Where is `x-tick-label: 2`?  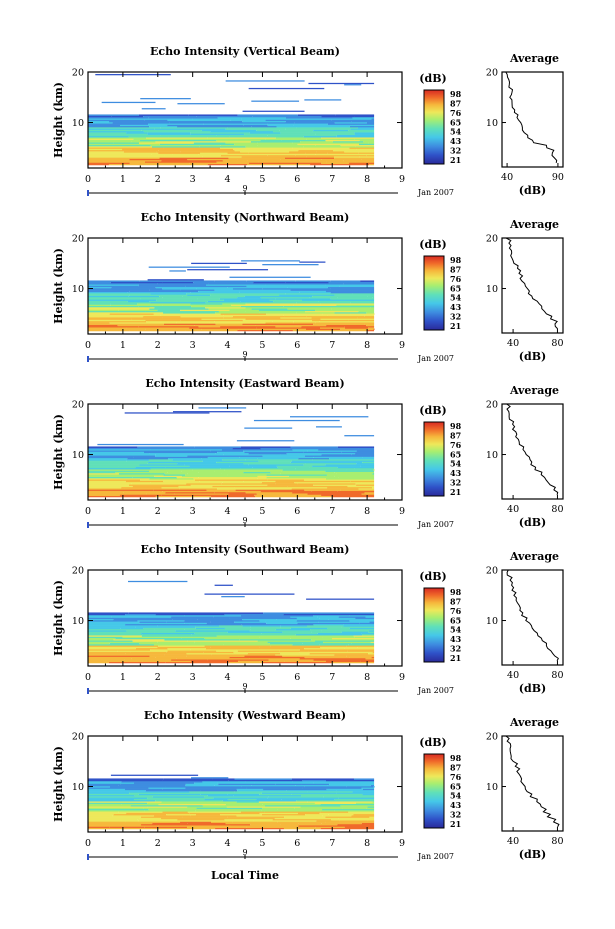
x-tick-label: 2 is located at coordinates (158, 179).